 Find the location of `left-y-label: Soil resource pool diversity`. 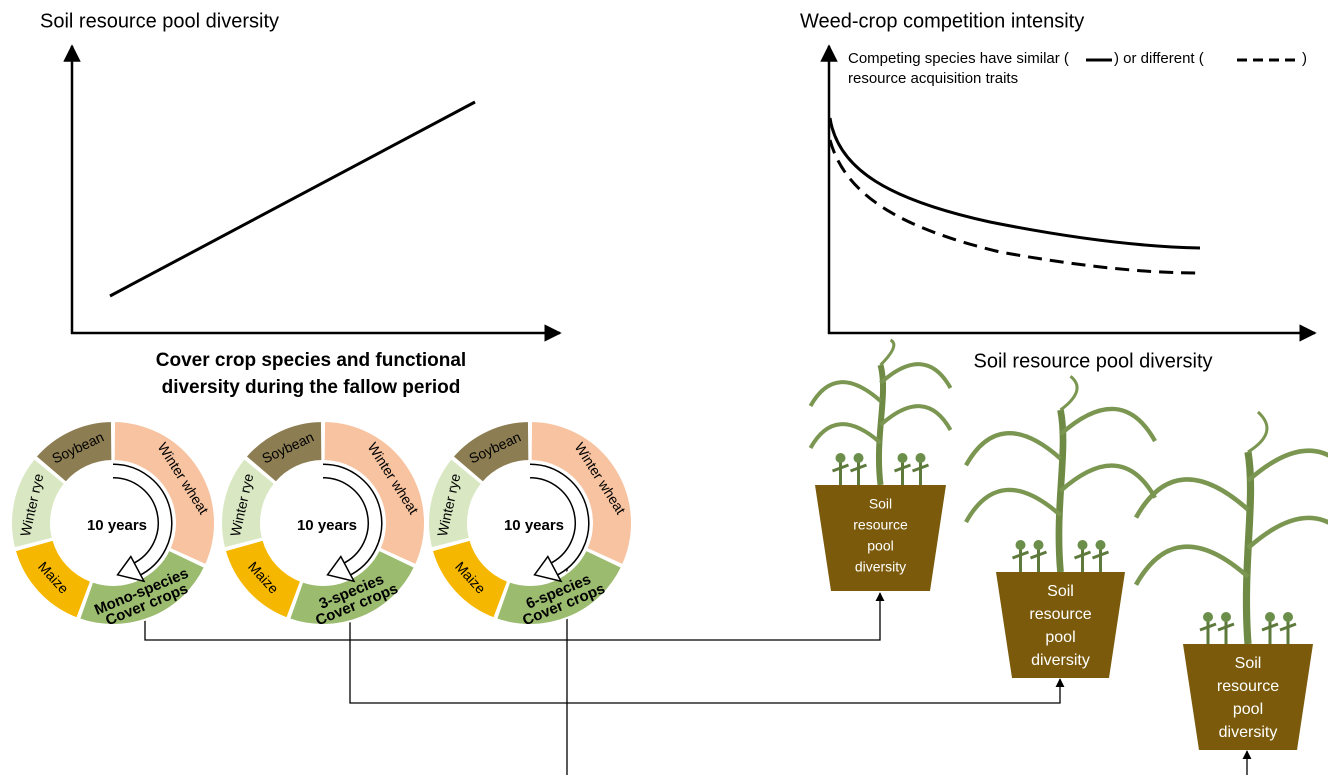

left-y-label: Soil resource pool diversity is located at coordinates (159, 21).